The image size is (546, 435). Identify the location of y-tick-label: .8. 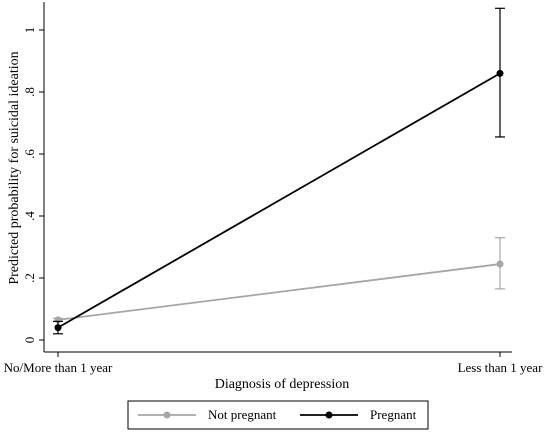
(29, 92).